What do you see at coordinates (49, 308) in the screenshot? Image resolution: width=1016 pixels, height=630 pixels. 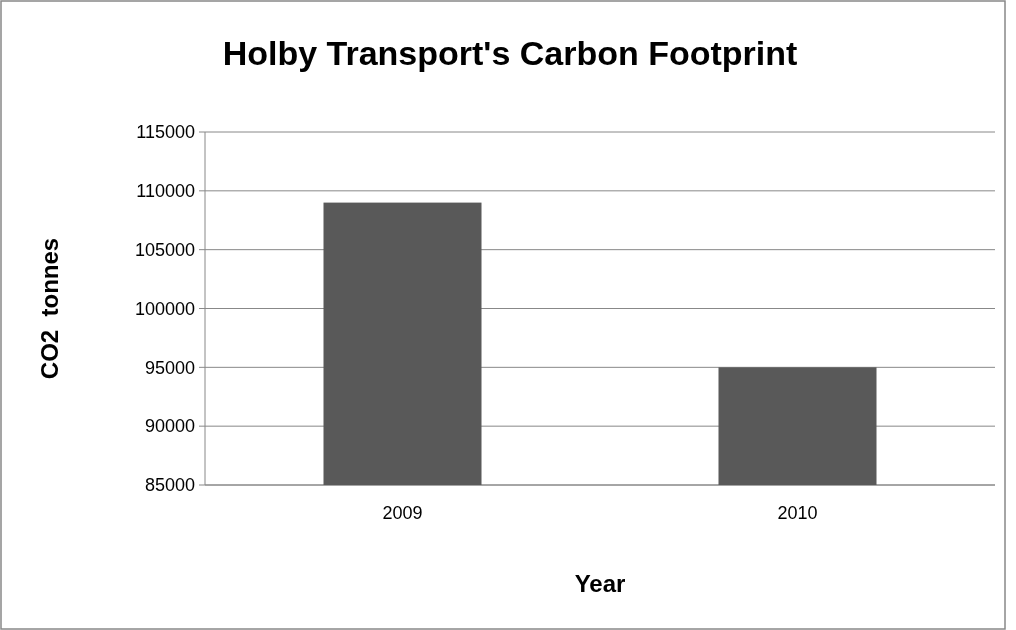 I see `y-axis-title: CO2 tonnes` at bounding box center [49, 308].